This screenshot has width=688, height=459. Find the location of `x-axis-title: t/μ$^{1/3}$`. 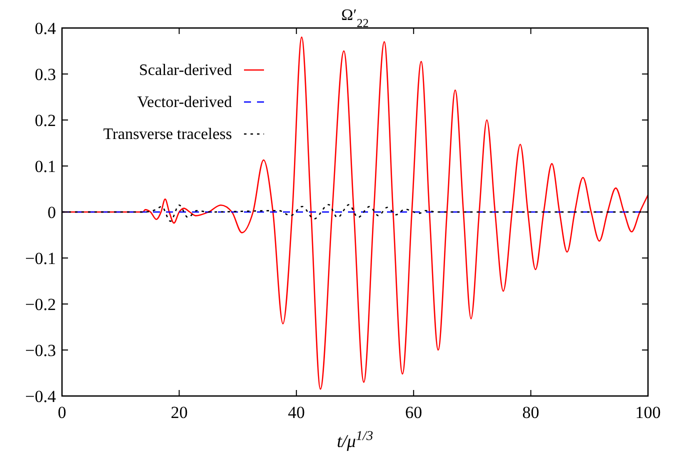

x-axis-title: t/μ$^{1/3}$ is located at coordinates (355, 439).